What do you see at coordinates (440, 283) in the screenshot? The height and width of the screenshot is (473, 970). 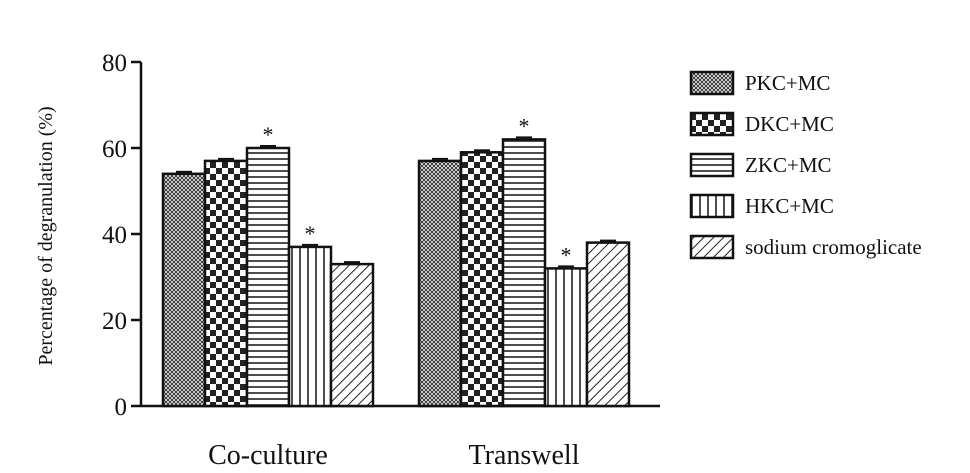 I see `bar-pkc-mc-transwell` at bounding box center [440, 283].